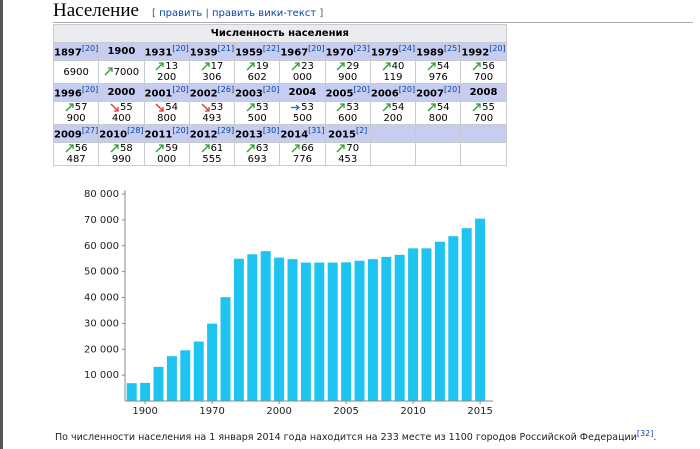 This screenshot has height=449, width=700. What do you see at coordinates (347, 92) in the screenshot?
I see `year-cell: 2005[20]` at bounding box center [347, 92].